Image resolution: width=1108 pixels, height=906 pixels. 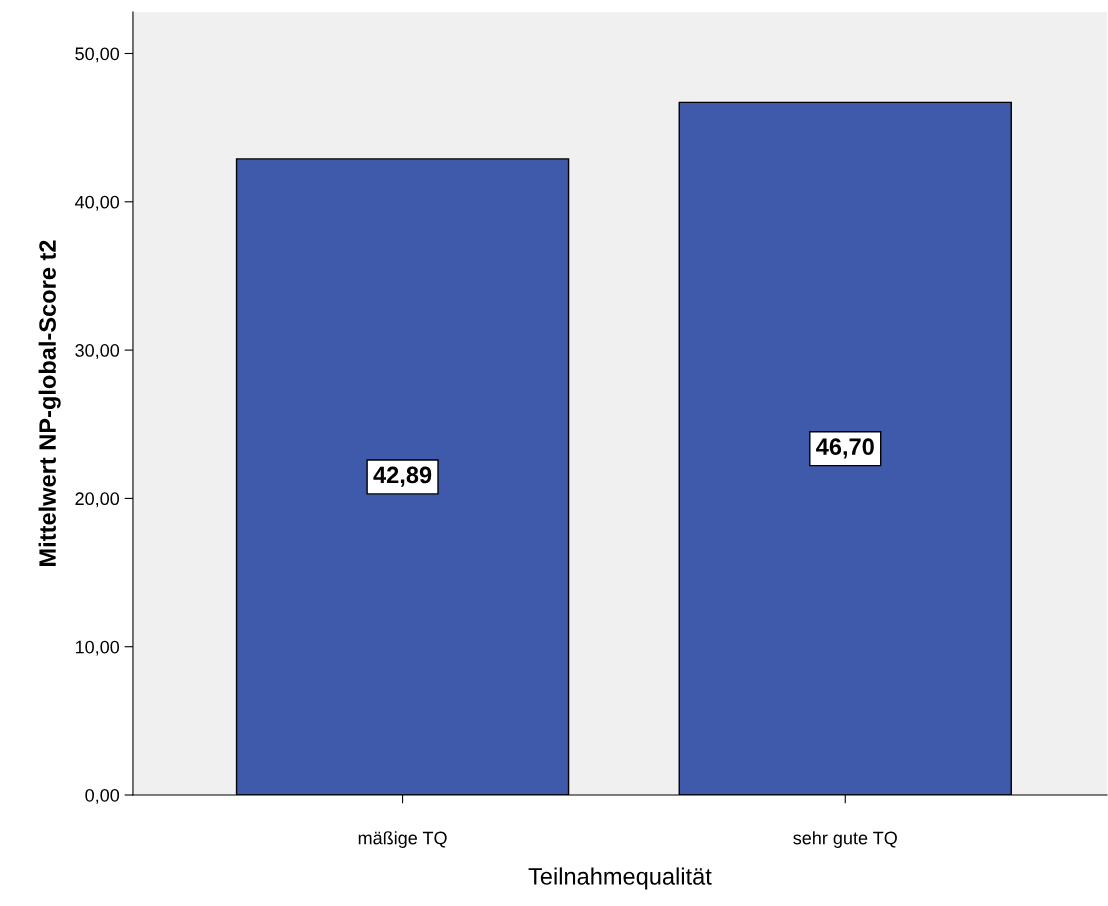 What do you see at coordinates (845, 839) in the screenshot?
I see `x-tick-label: sehr gute TQ` at bounding box center [845, 839].